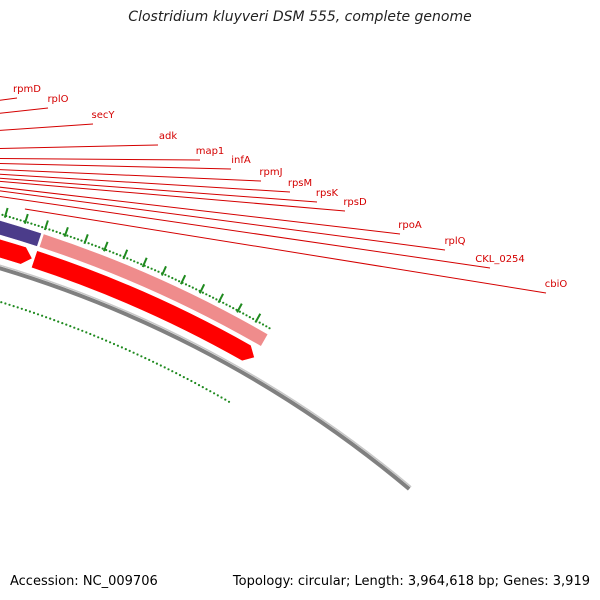 This screenshot has height=600, width=600. What do you see at coordinates (21, 233) in the screenshot?
I see `gene-cbiO` at bounding box center [21, 233].